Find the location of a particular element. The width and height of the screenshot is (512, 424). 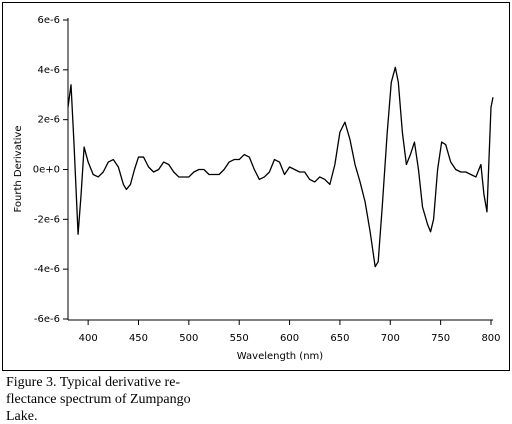

x-tick-label: 550 is located at coordinates (239, 338).